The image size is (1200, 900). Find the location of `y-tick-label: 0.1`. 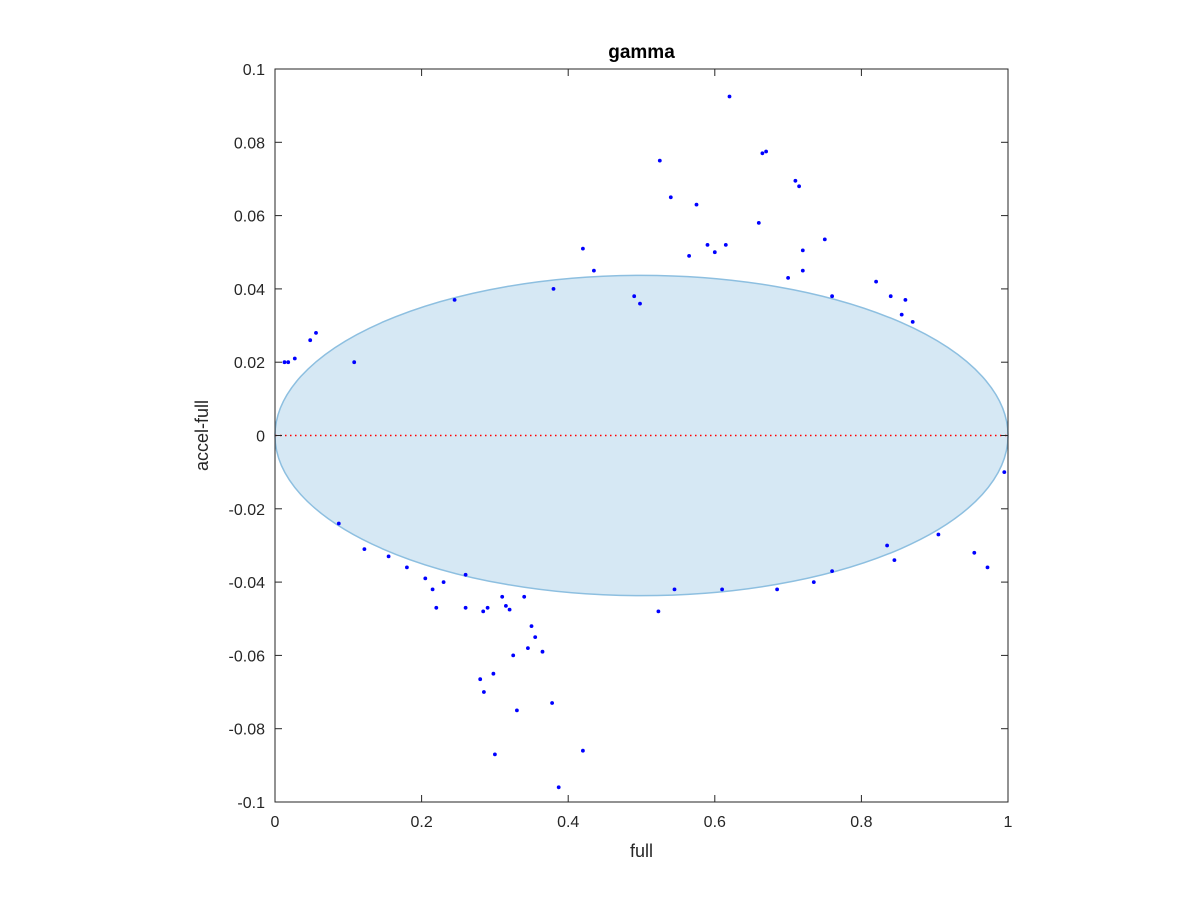

y-tick-label: 0.1 is located at coordinates (254, 70).